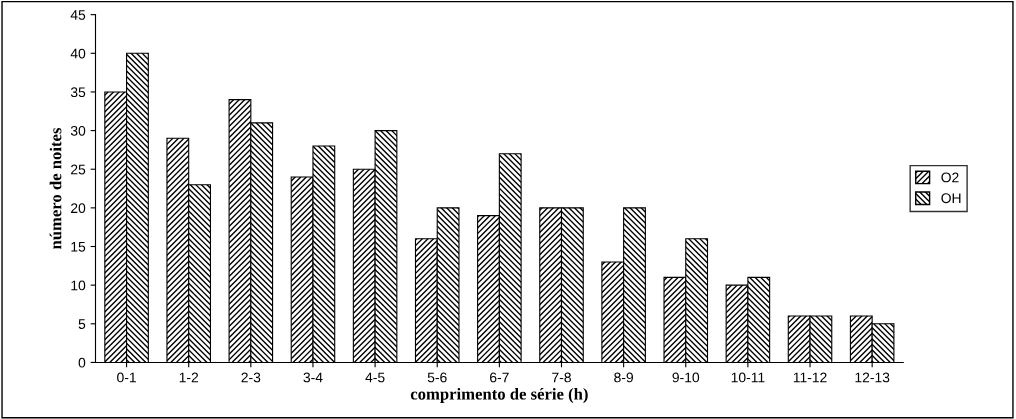  What do you see at coordinates (55, 189) in the screenshot?
I see `y-axis-title: número de noites` at bounding box center [55, 189].